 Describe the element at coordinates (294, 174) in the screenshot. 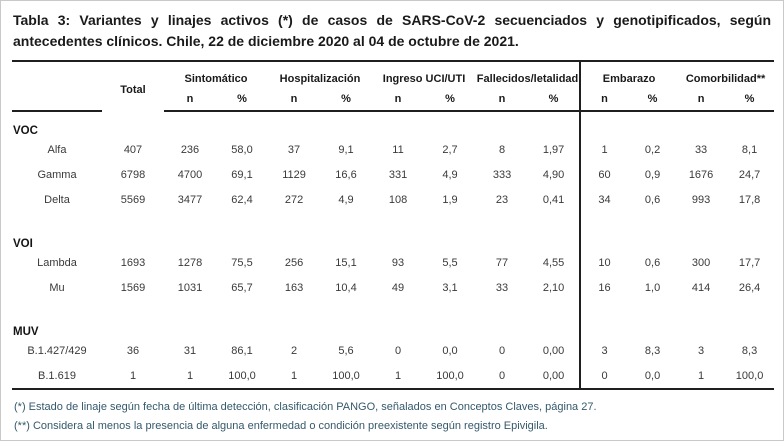

I see `value-cell: 1129` at that location.